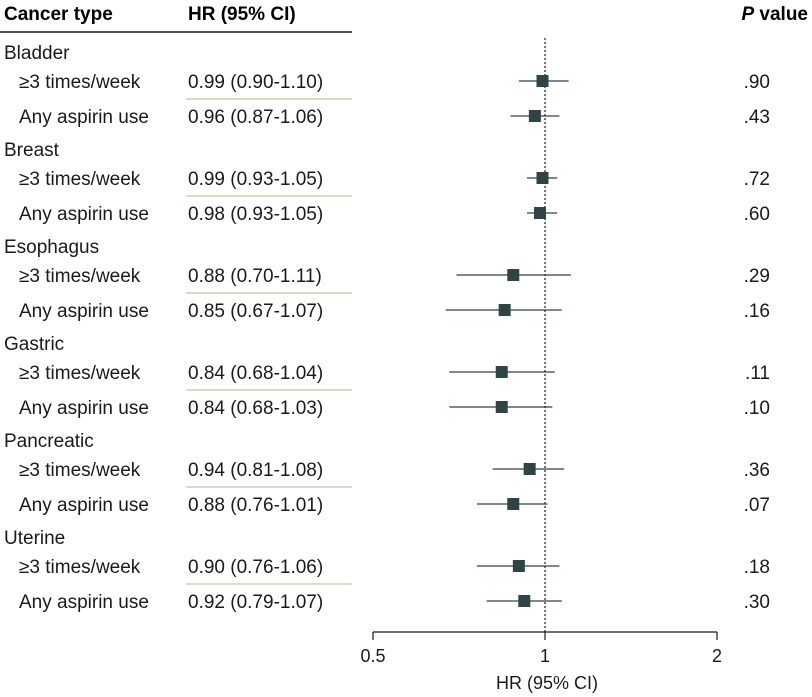 The width and height of the screenshot is (812, 697). I want to click on header-p-rest: value, so click(781, 14).